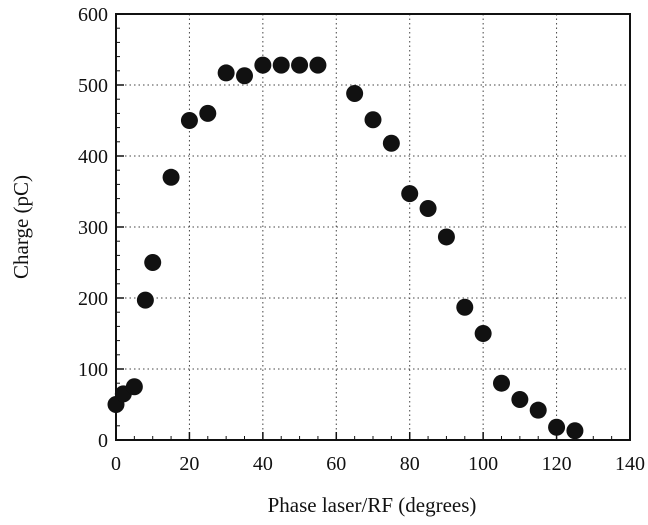  What do you see at coordinates (630, 464) in the screenshot?
I see `x-tick-label: 140` at bounding box center [630, 464].